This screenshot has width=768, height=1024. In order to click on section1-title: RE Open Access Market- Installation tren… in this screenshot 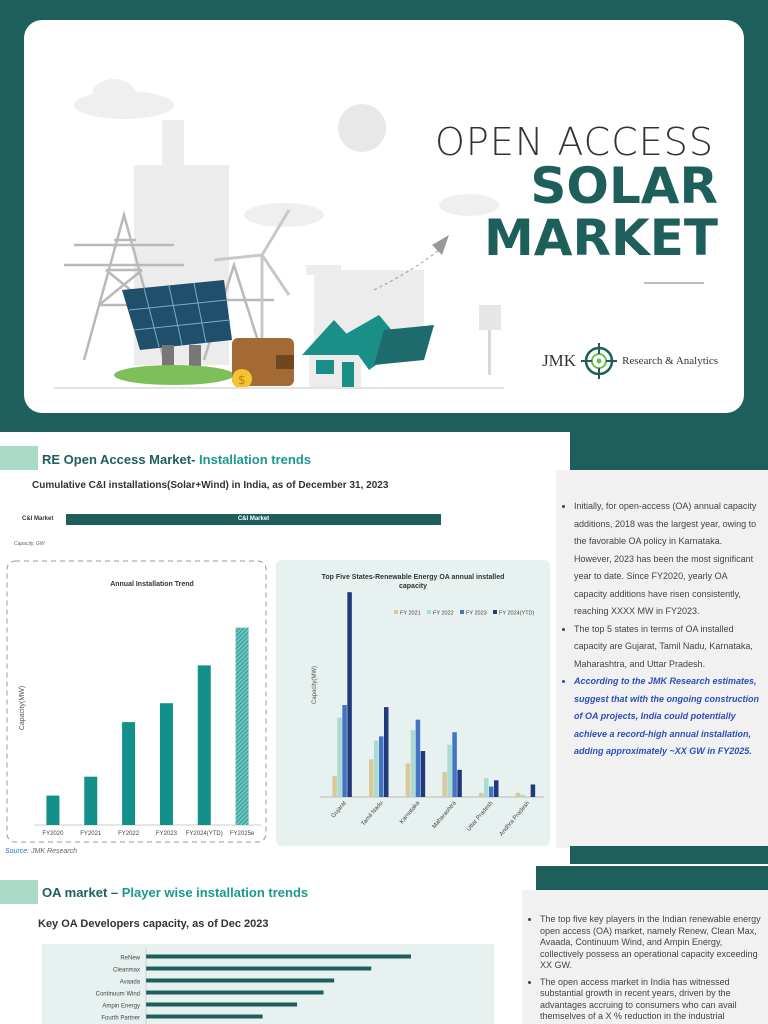, I will do `click(176, 459)`.